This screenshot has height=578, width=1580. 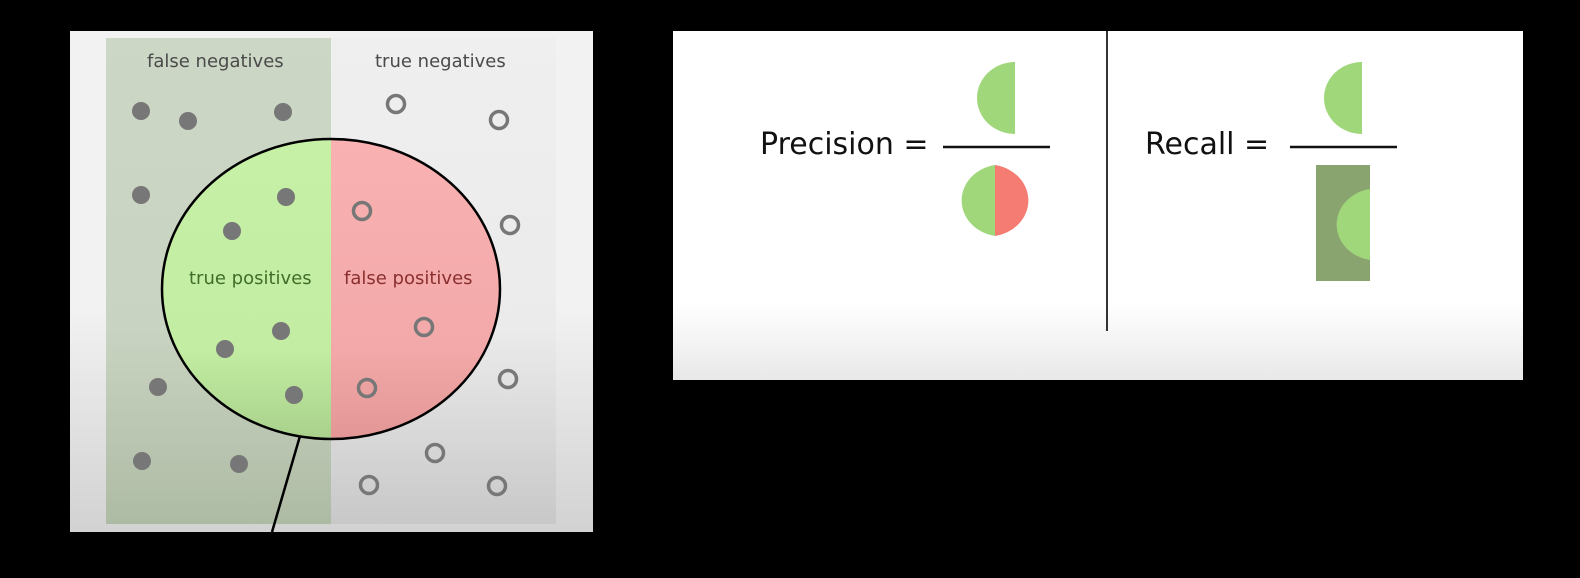 What do you see at coordinates (996, 98) in the screenshot?
I see `precision-numerator-half-disc` at bounding box center [996, 98].